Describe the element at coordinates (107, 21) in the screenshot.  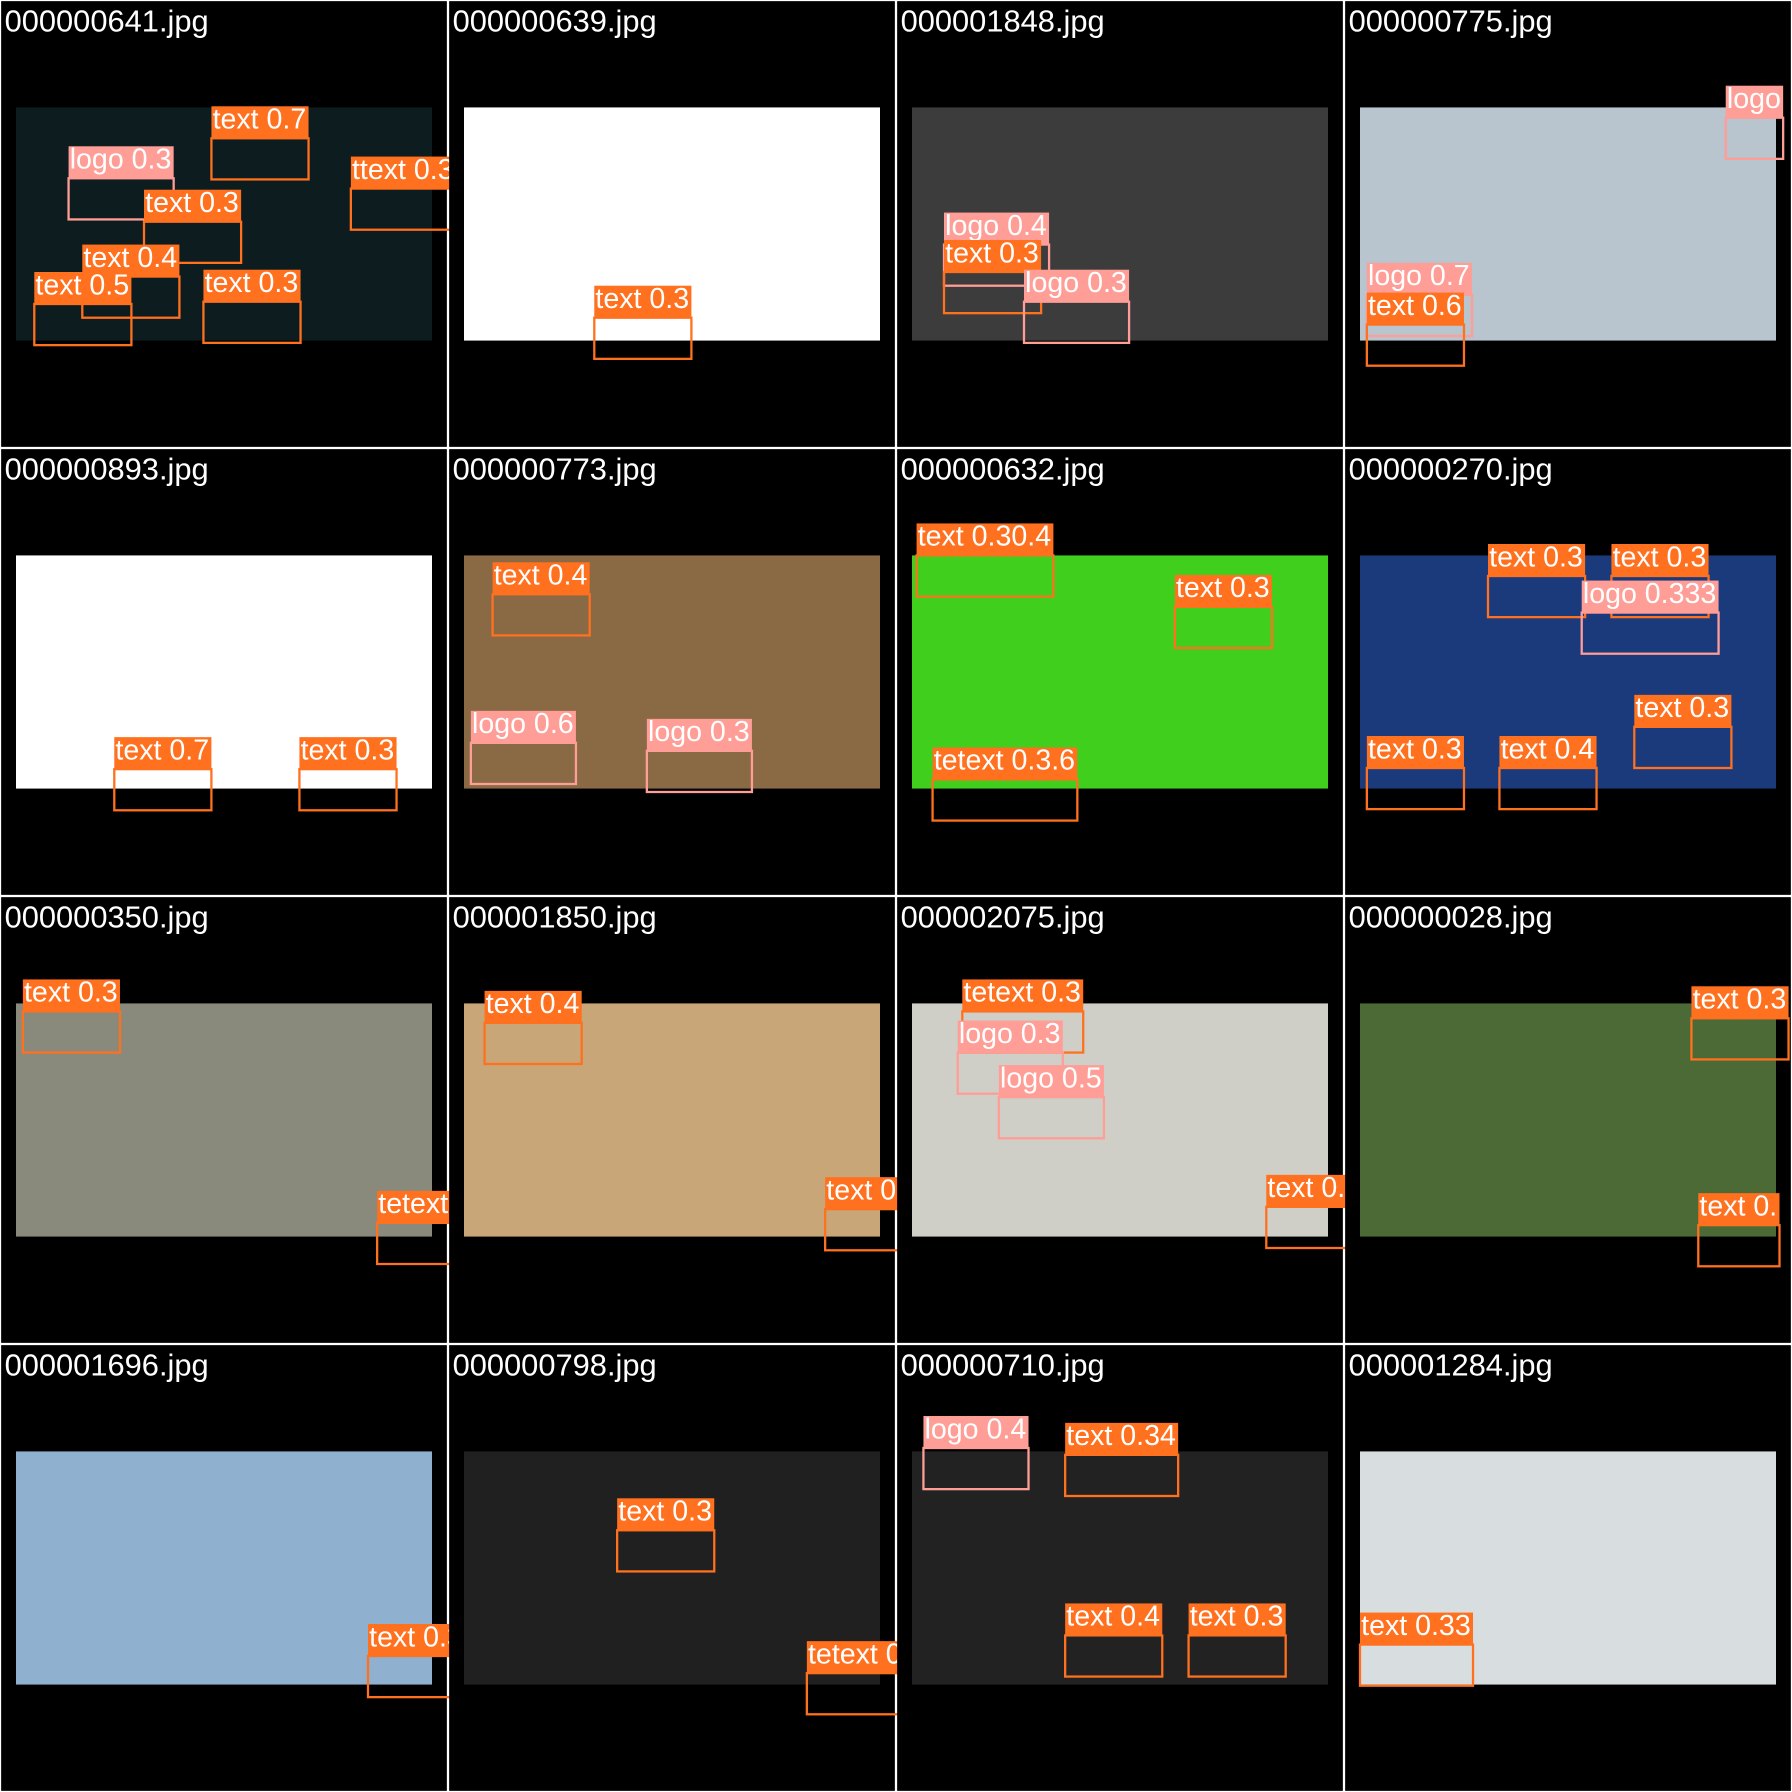
I see `filename: 000000641.jpg` at that location.